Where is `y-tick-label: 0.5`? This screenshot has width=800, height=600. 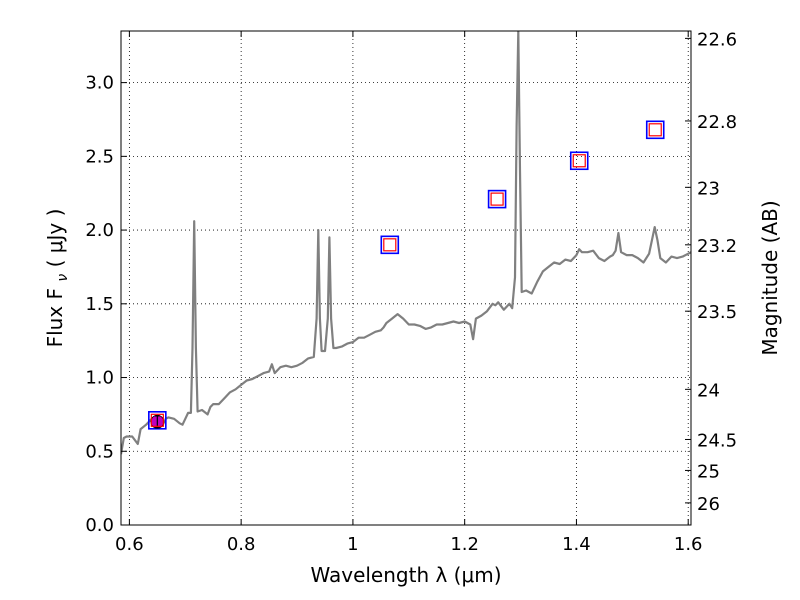 y-tick-label: 0.5 is located at coordinates (99, 451).